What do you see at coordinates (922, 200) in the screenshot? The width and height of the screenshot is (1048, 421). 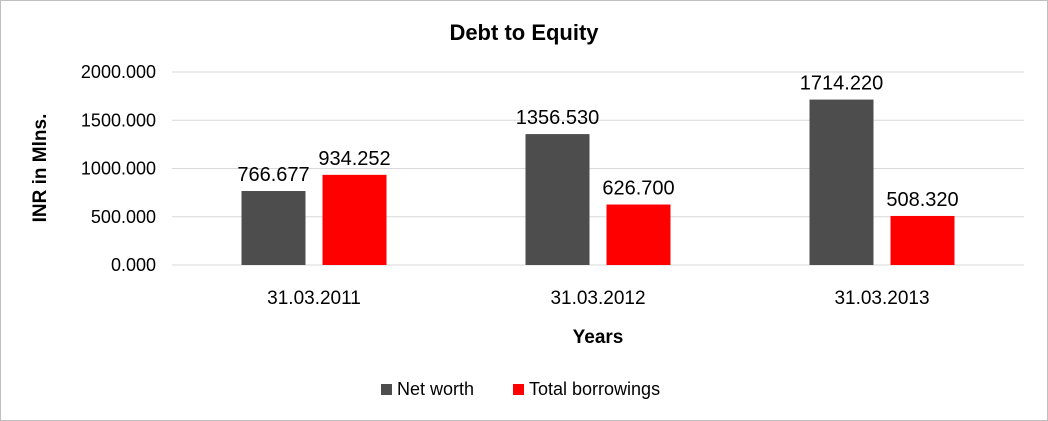 I see `data-label: 508.320` at bounding box center [922, 200].